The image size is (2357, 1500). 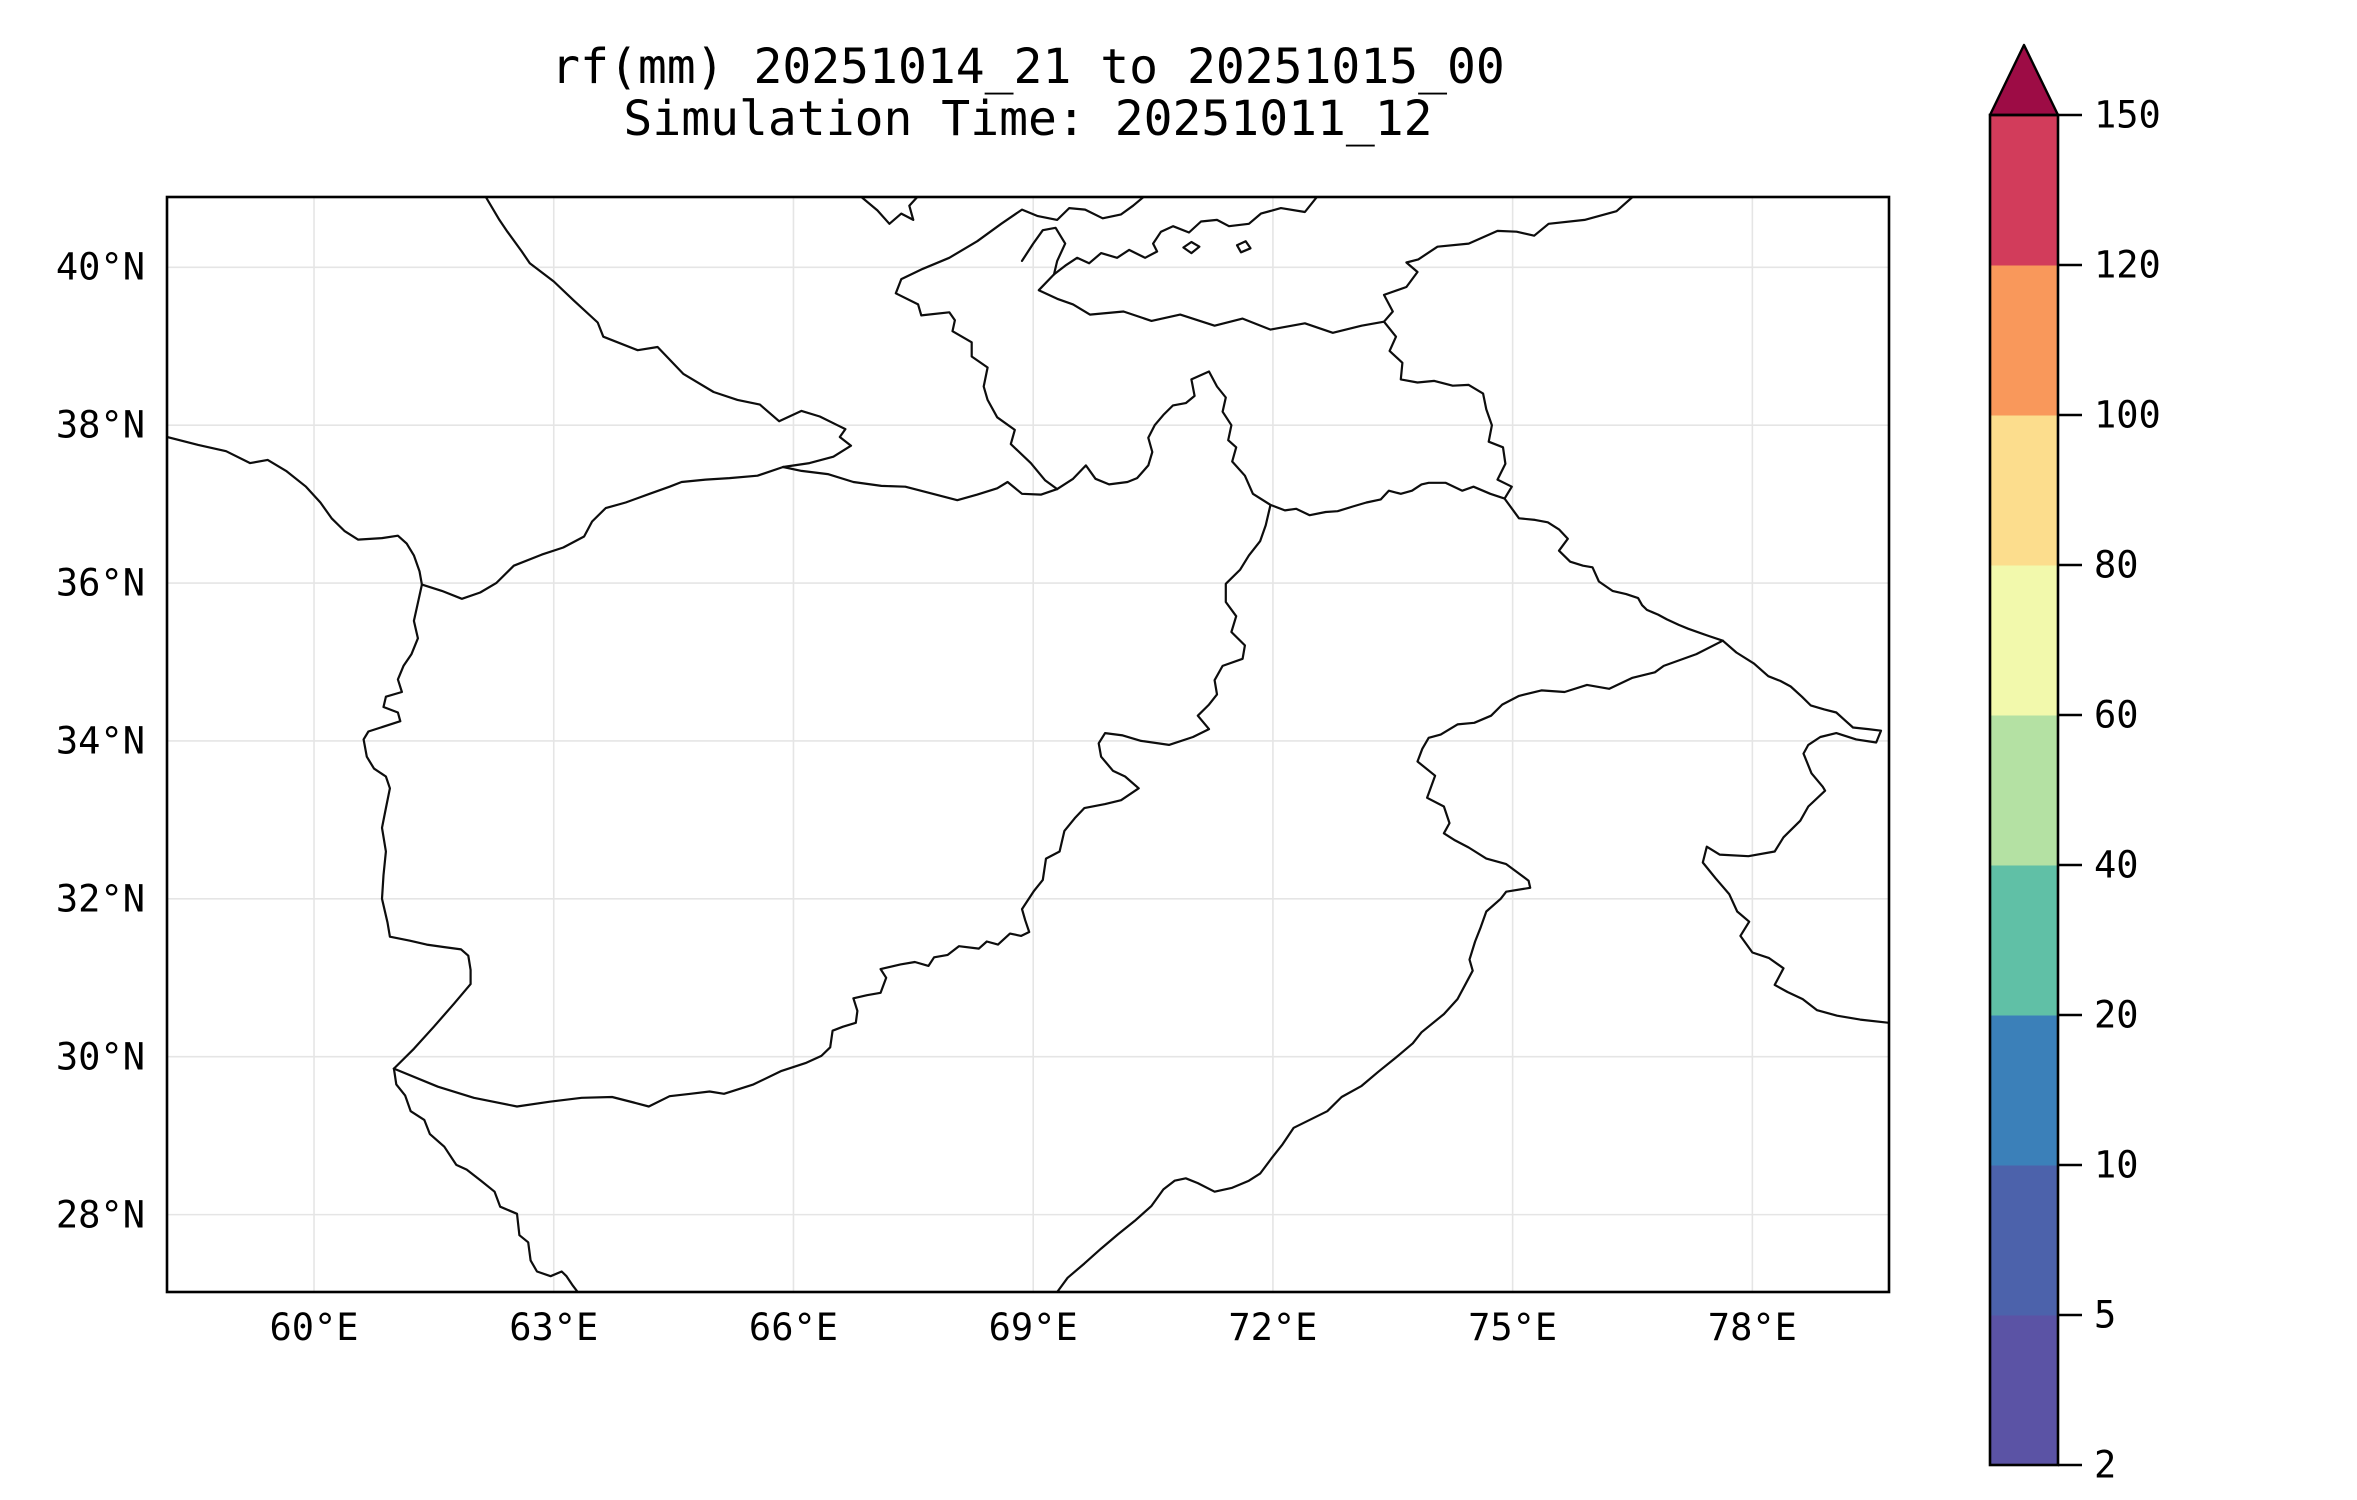 I want to click on colorbar-tick-label: 120, so click(x=2127, y=265).